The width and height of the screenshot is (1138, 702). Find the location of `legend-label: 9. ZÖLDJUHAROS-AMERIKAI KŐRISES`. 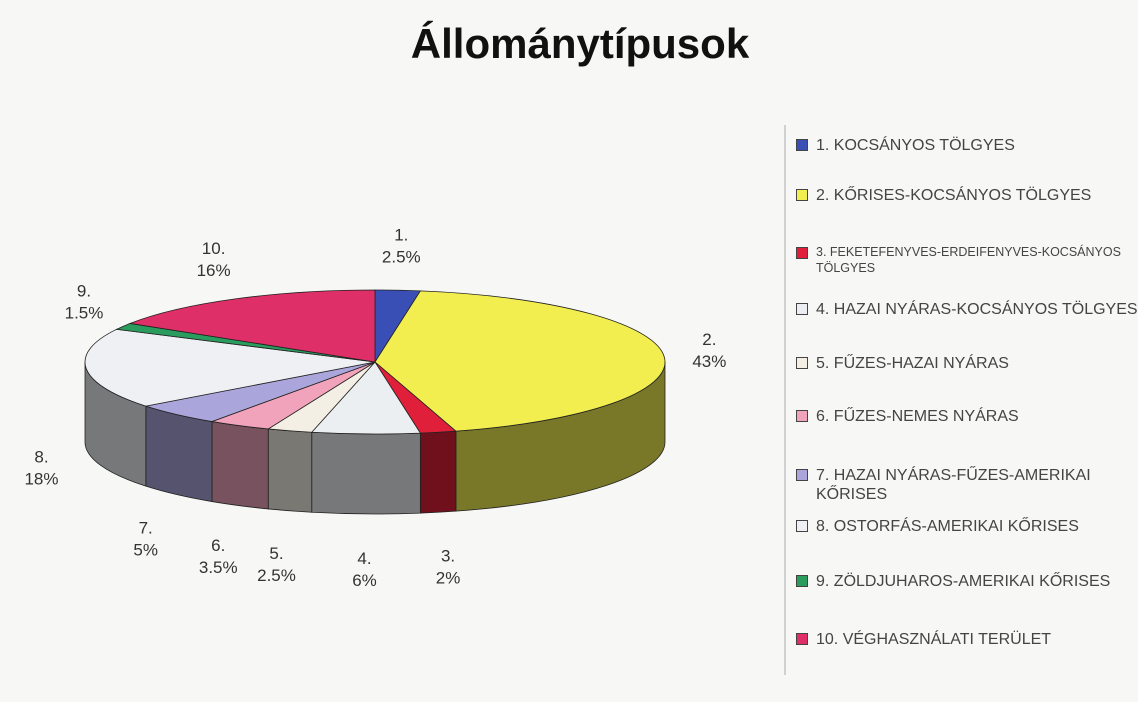

legend-label: 9. ZÖLDJUHAROS-AMERIKAI KŐRISES is located at coordinates (963, 581).